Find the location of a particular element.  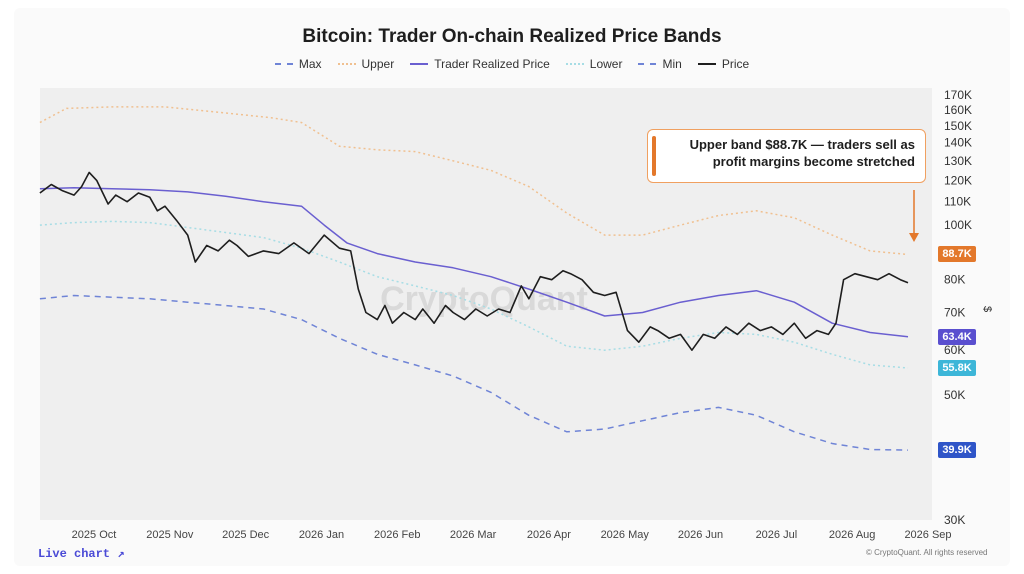

legend-item: Lower is located at coordinates (594, 64).